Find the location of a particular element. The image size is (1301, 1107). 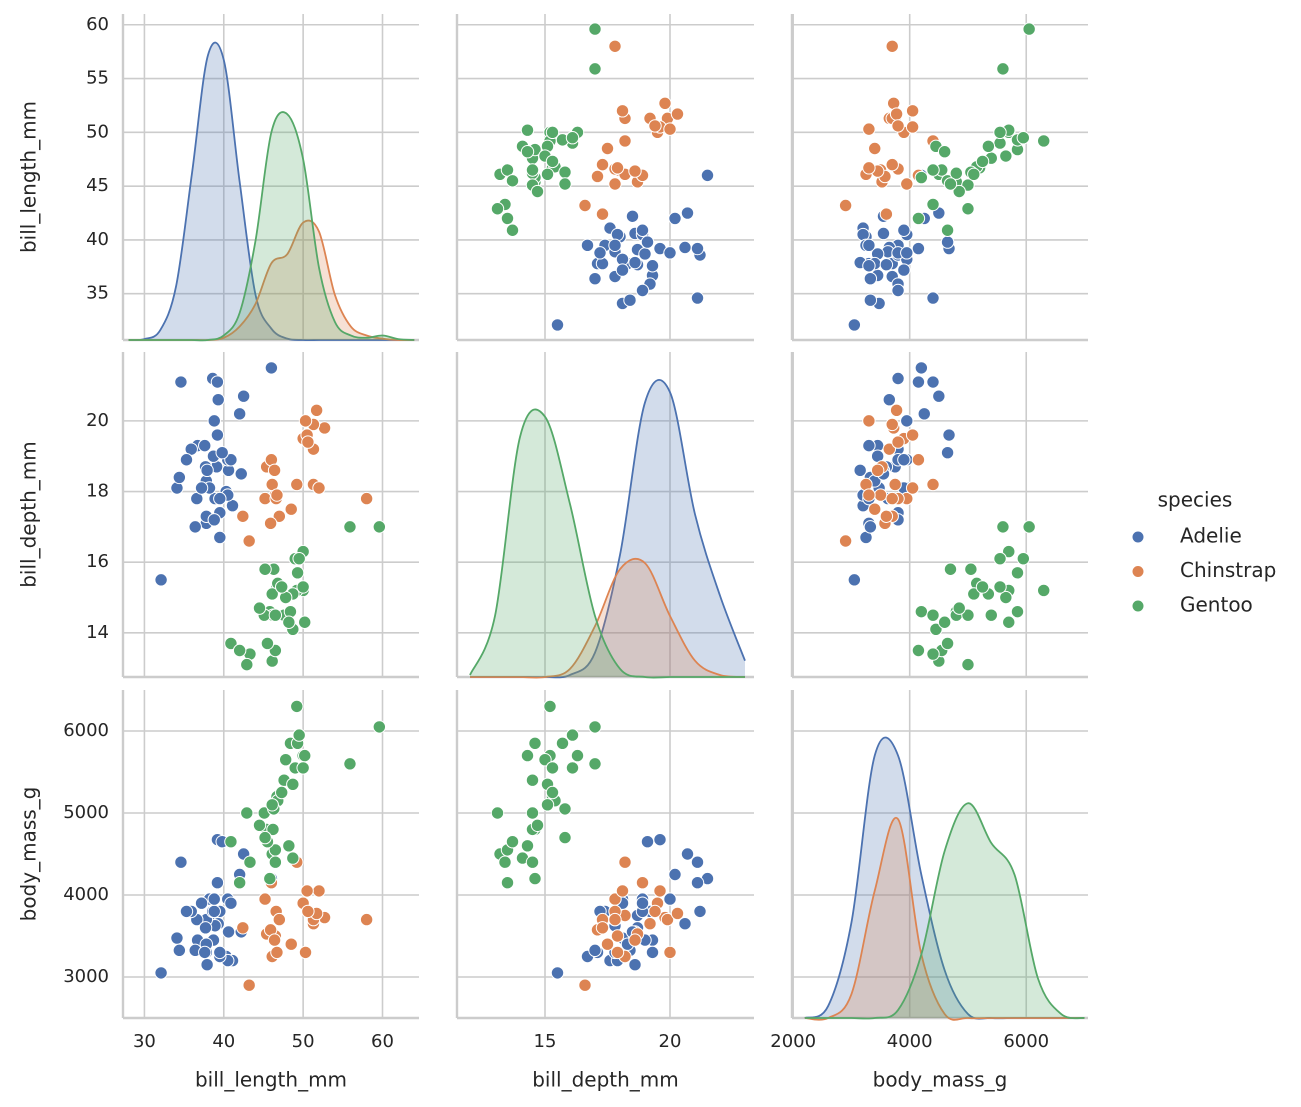

y-tick-label: 50 is located at coordinates (97, 131).